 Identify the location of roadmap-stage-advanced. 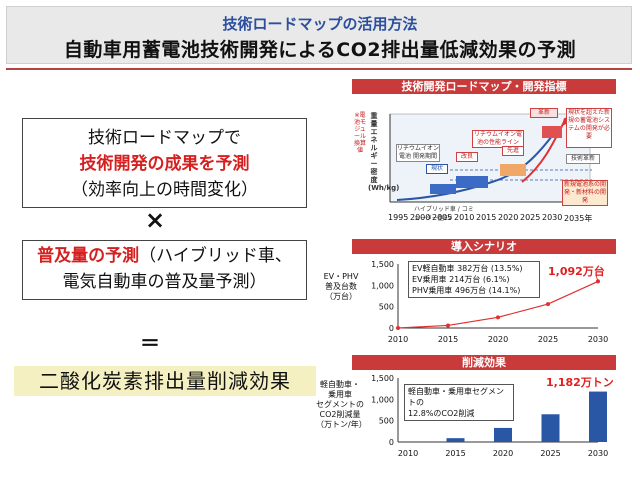
(513, 170).